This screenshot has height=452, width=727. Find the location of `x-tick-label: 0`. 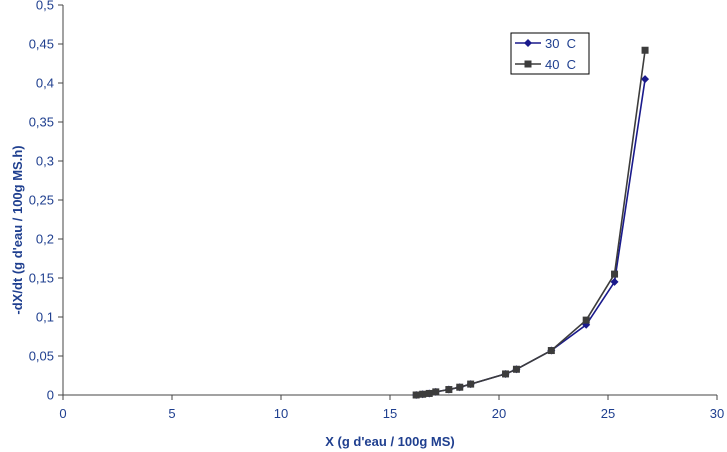

x-tick-label: 0 is located at coordinates (62, 413).